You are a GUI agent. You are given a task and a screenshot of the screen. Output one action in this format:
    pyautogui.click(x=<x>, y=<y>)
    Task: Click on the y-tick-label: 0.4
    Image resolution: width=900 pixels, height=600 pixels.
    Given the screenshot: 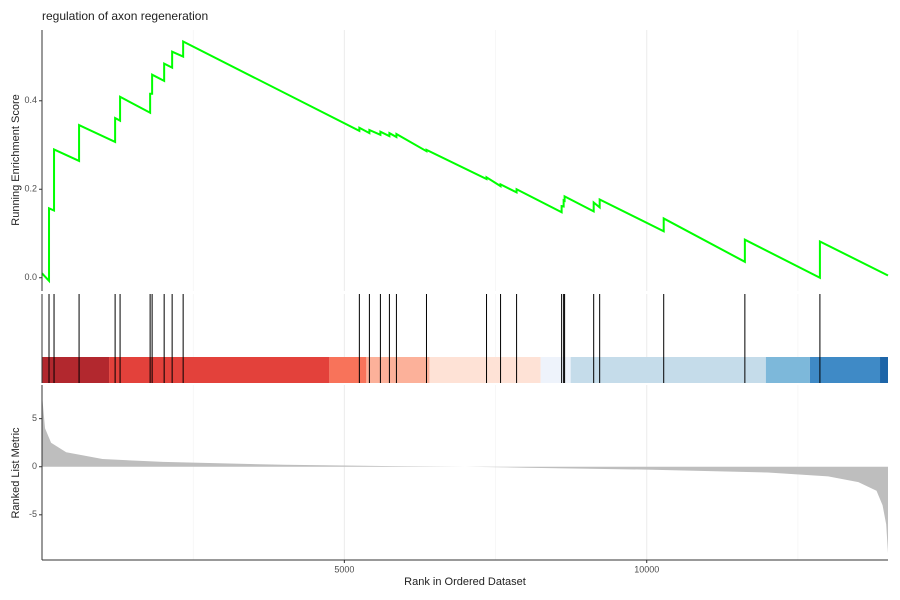 What is the action you would take?
    pyautogui.click(x=30, y=100)
    